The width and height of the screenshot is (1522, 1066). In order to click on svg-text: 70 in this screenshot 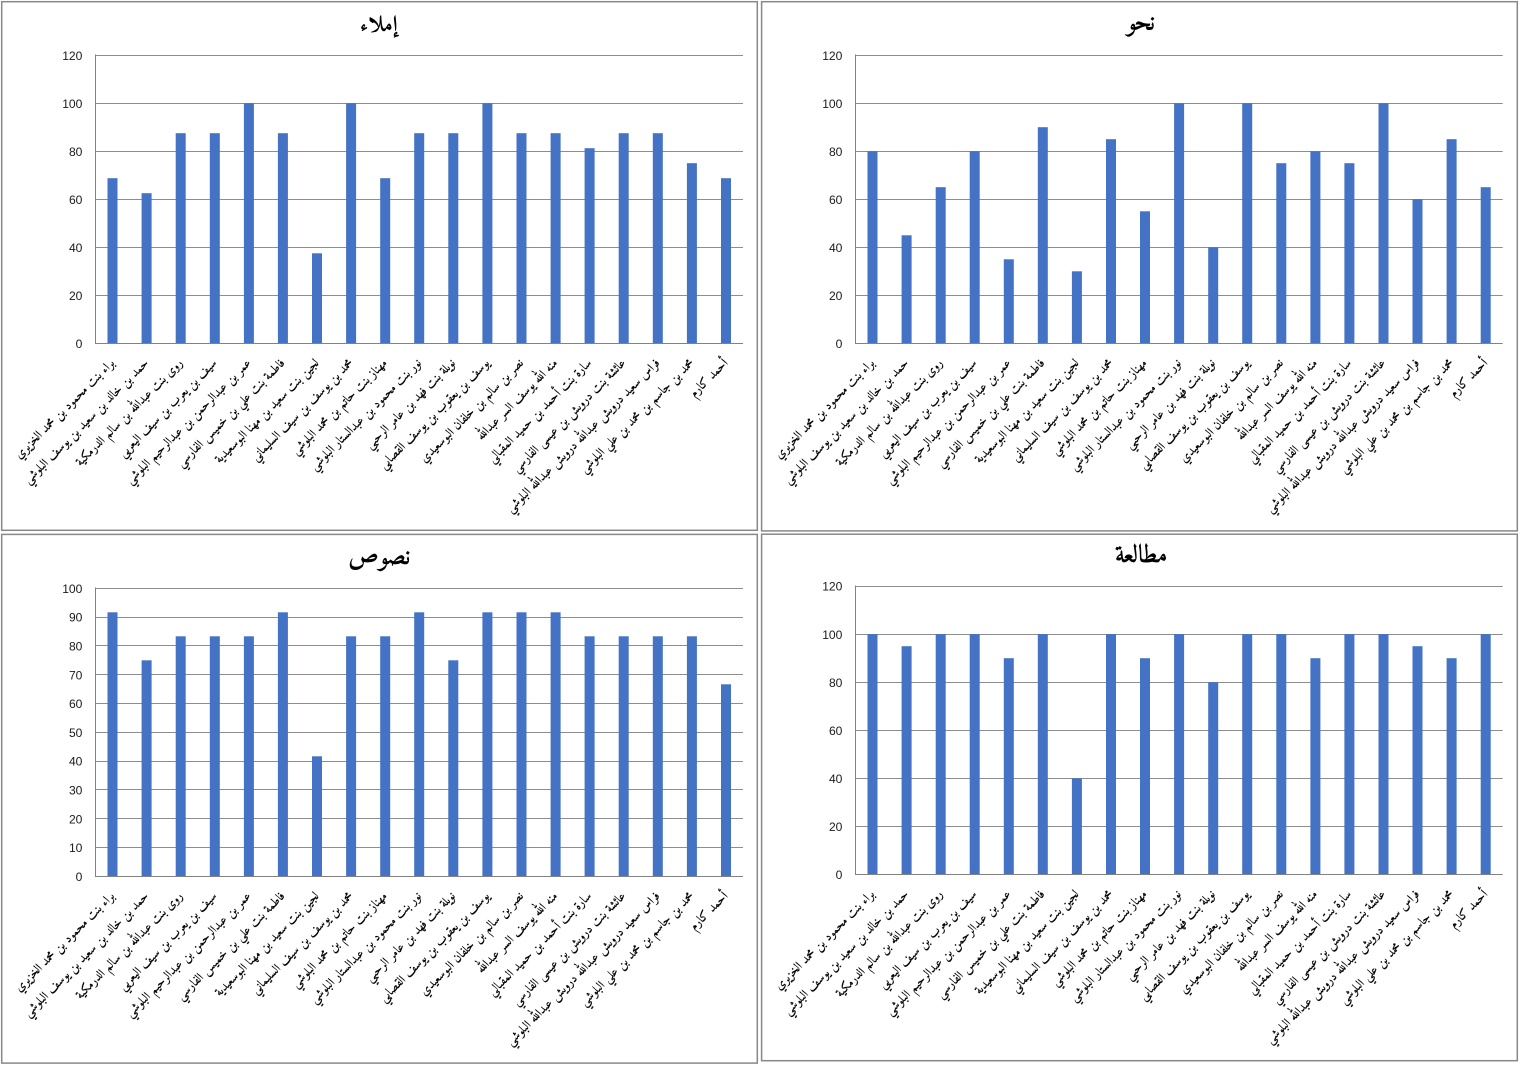, I will do `click(76, 675)`.